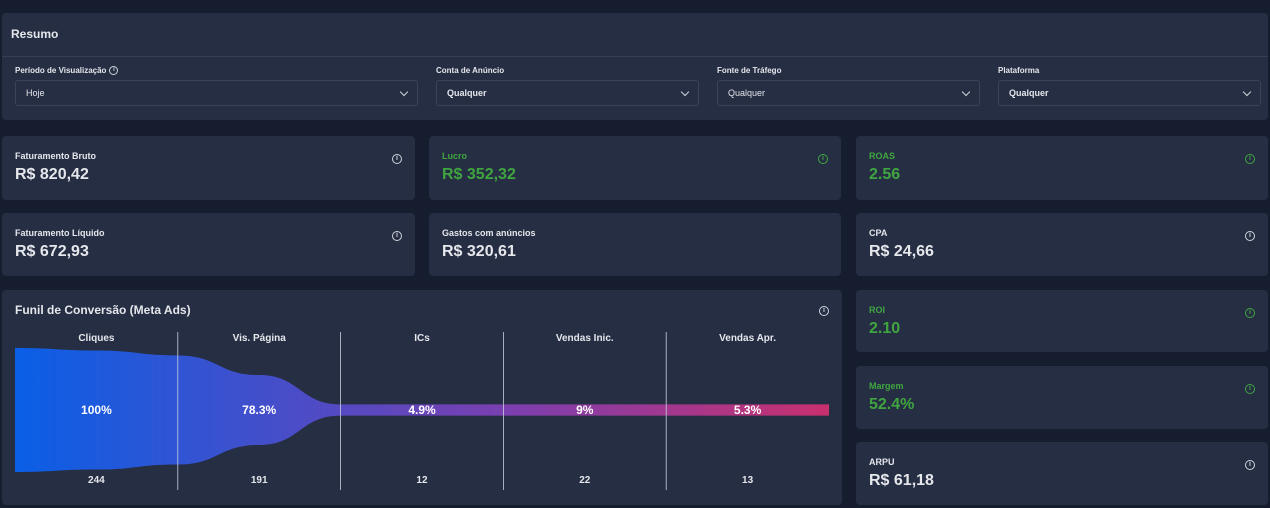 Image resolution: width=1270 pixels, height=508 pixels. What do you see at coordinates (467, 93) in the screenshot?
I see `conta-select-value: Qualquer` at bounding box center [467, 93].